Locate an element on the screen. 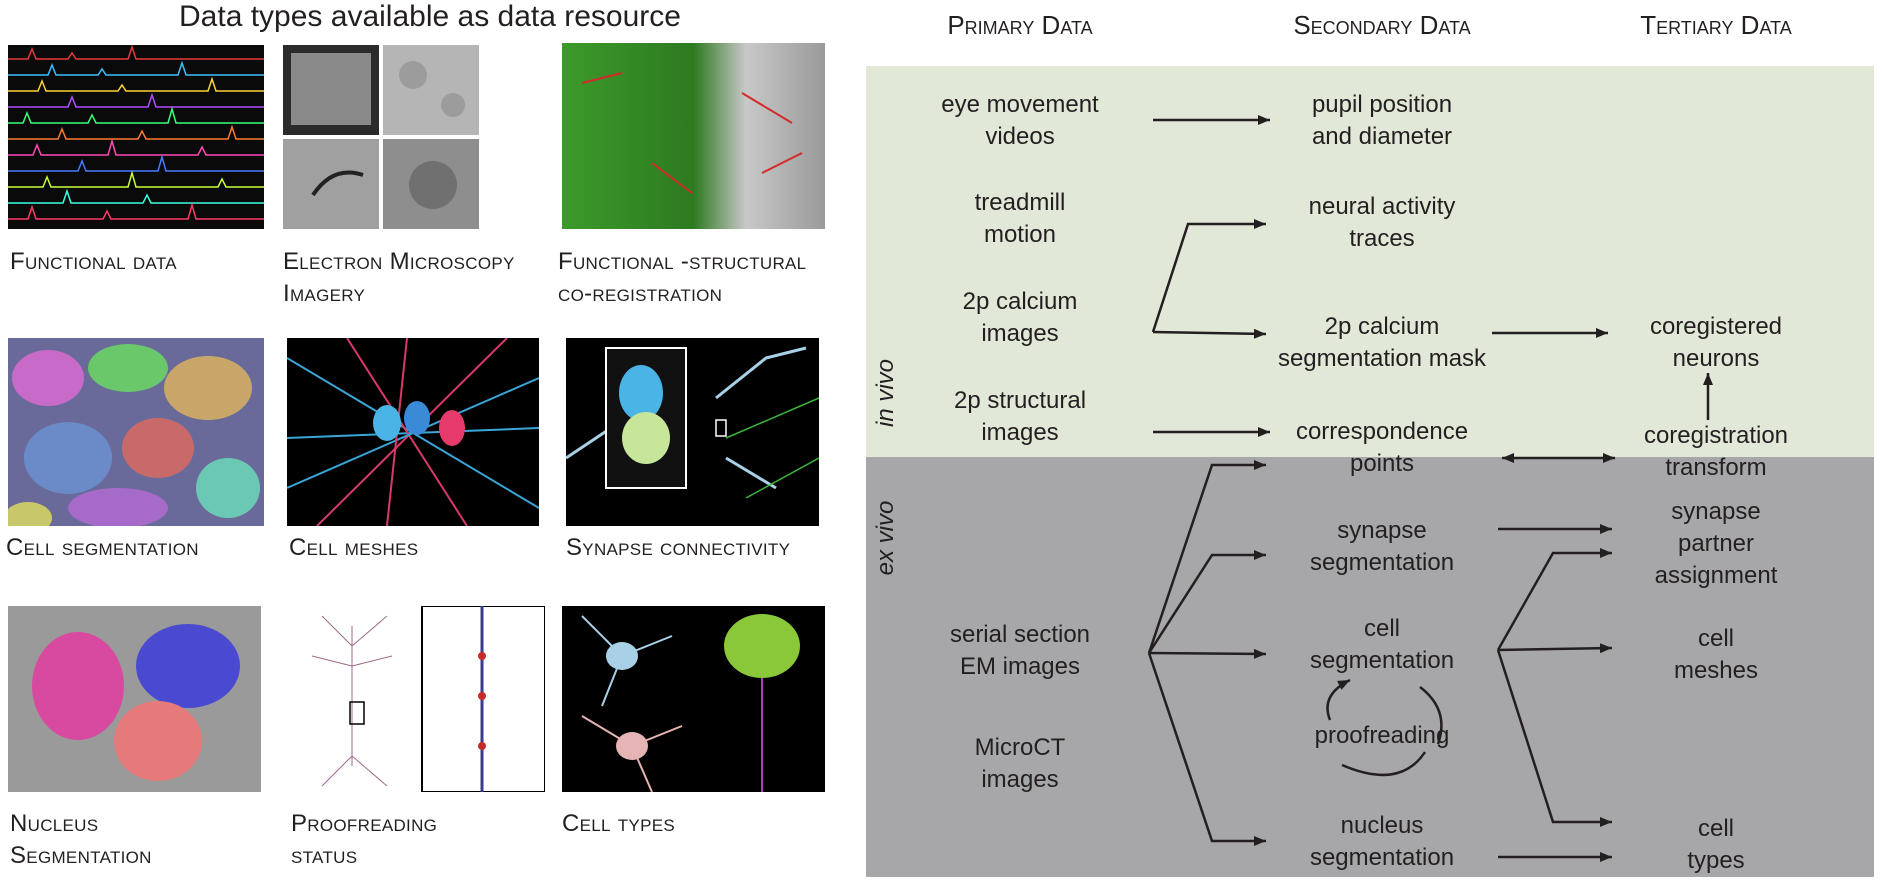 This screenshot has height=887, width=1882. node-2p-calcium-images-line2: images is located at coordinates (1019, 333).